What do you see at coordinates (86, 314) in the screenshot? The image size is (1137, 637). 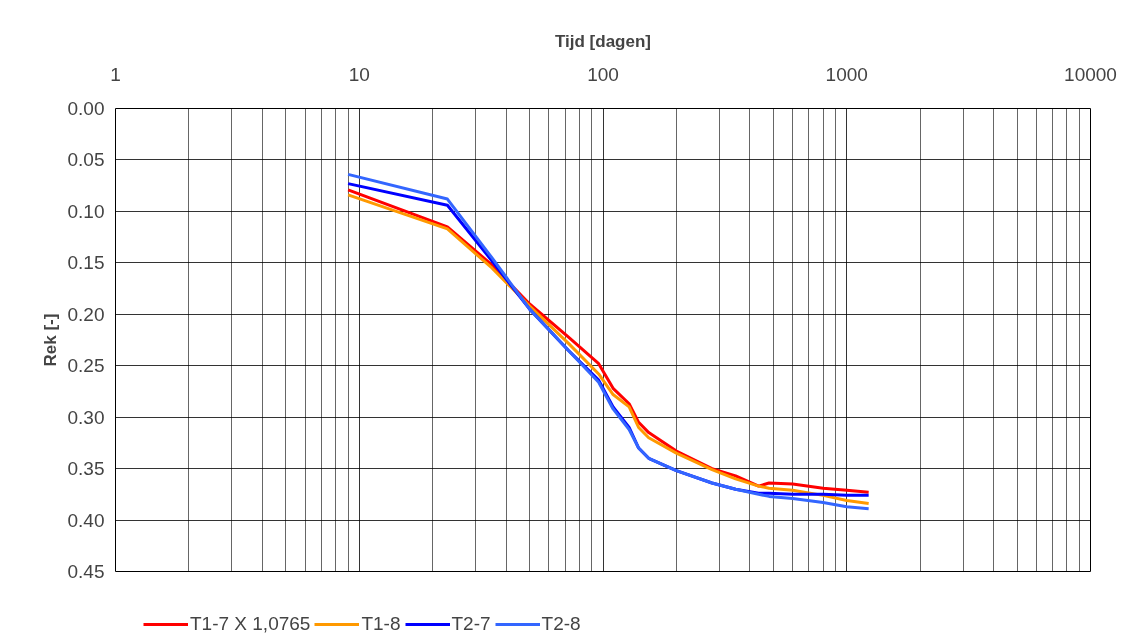 I see `y-tick-label: 0.20` at bounding box center [86, 314].